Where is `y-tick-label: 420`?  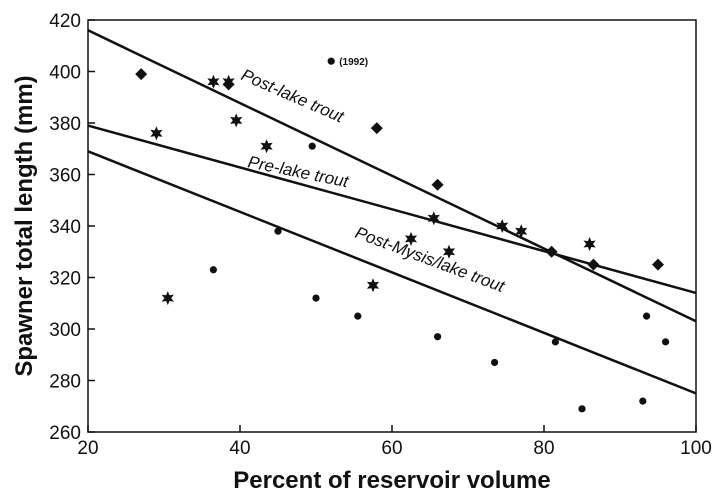
y-tick-label: 420 is located at coordinates (65, 21).